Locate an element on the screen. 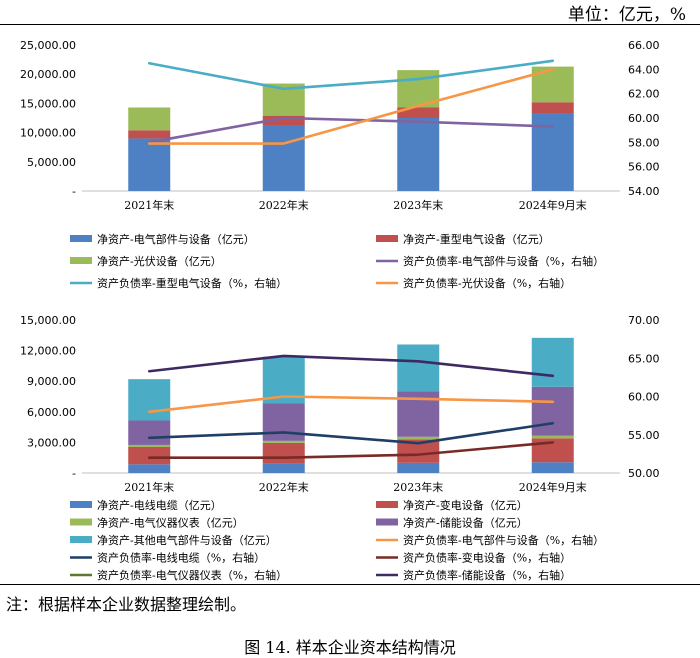 Image resolution: width=700 pixels, height=658 pixels. legend-label-7: 资产负债率-变电设备（%，右轴） is located at coordinates (487, 558).